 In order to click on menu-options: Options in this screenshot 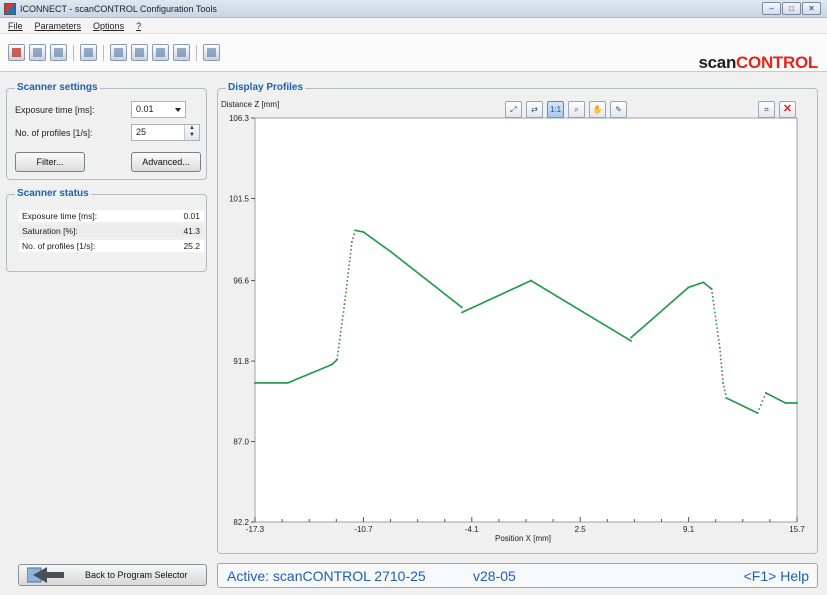, I will do `click(109, 25)`.